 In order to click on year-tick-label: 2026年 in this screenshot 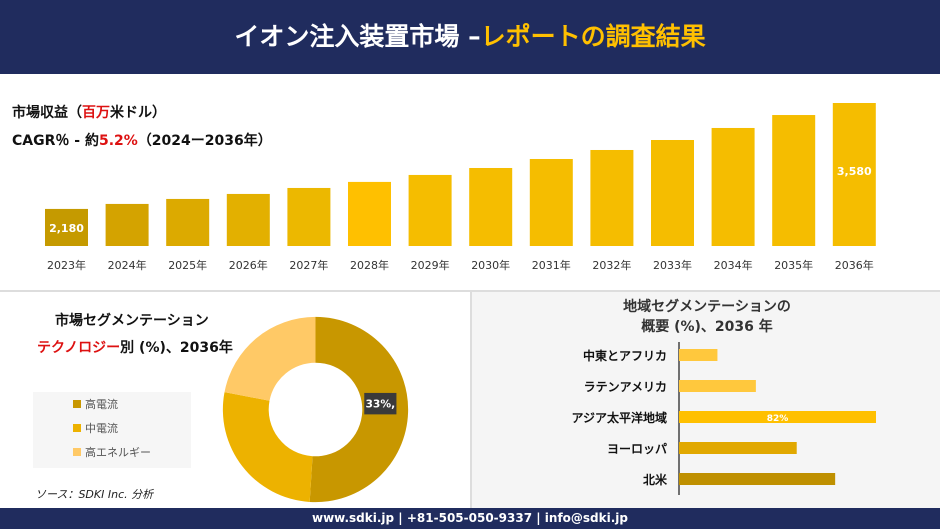, I will do `click(248, 265)`.